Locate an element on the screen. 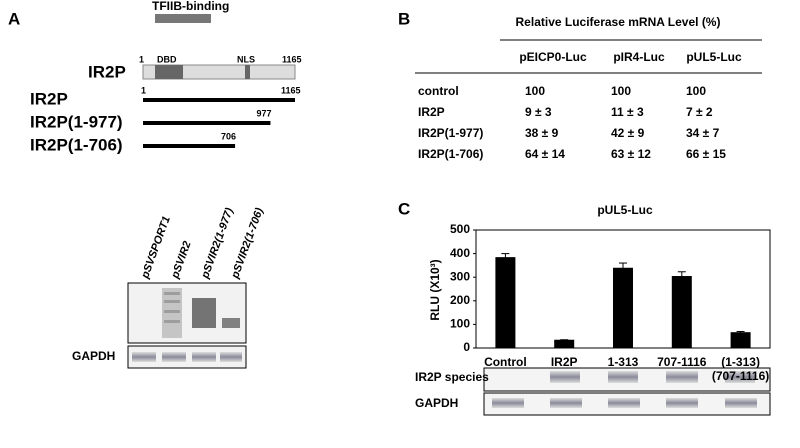  row-label: IR2P is located at coordinates (431, 112).